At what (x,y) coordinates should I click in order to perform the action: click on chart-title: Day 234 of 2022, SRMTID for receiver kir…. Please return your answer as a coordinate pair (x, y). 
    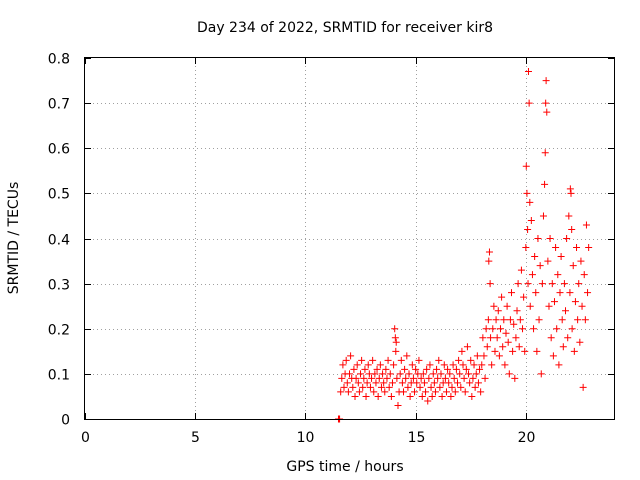
    Looking at the image, I should click on (345, 28).